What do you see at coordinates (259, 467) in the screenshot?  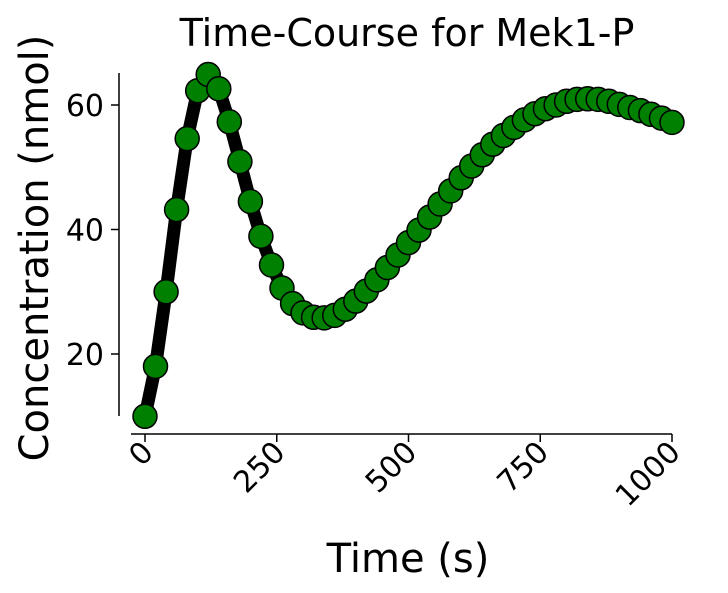 I see `x-tick-label: 250` at bounding box center [259, 467].